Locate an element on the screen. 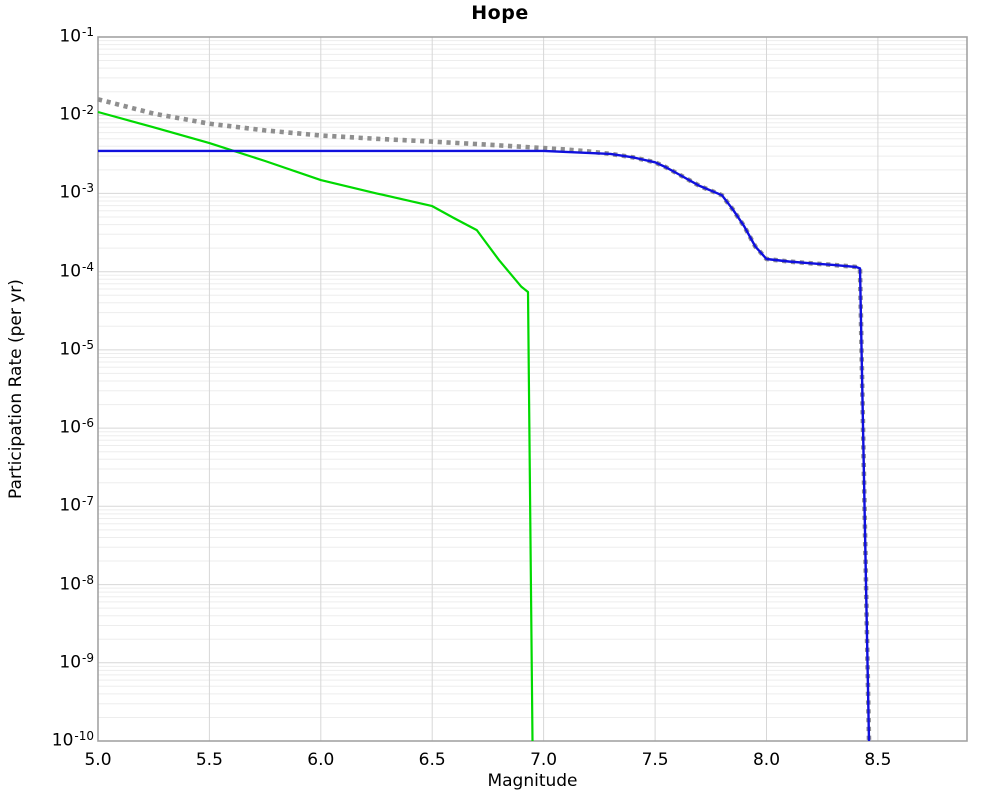  y-tick-label: 10⁻⁶ is located at coordinates (76, 427).